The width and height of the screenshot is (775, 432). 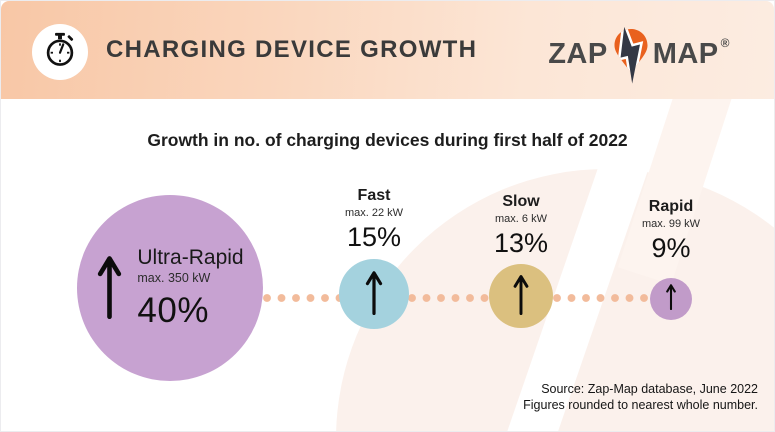 What do you see at coordinates (578, 53) in the screenshot?
I see `logo-zap-text: ZAP` at bounding box center [578, 53].